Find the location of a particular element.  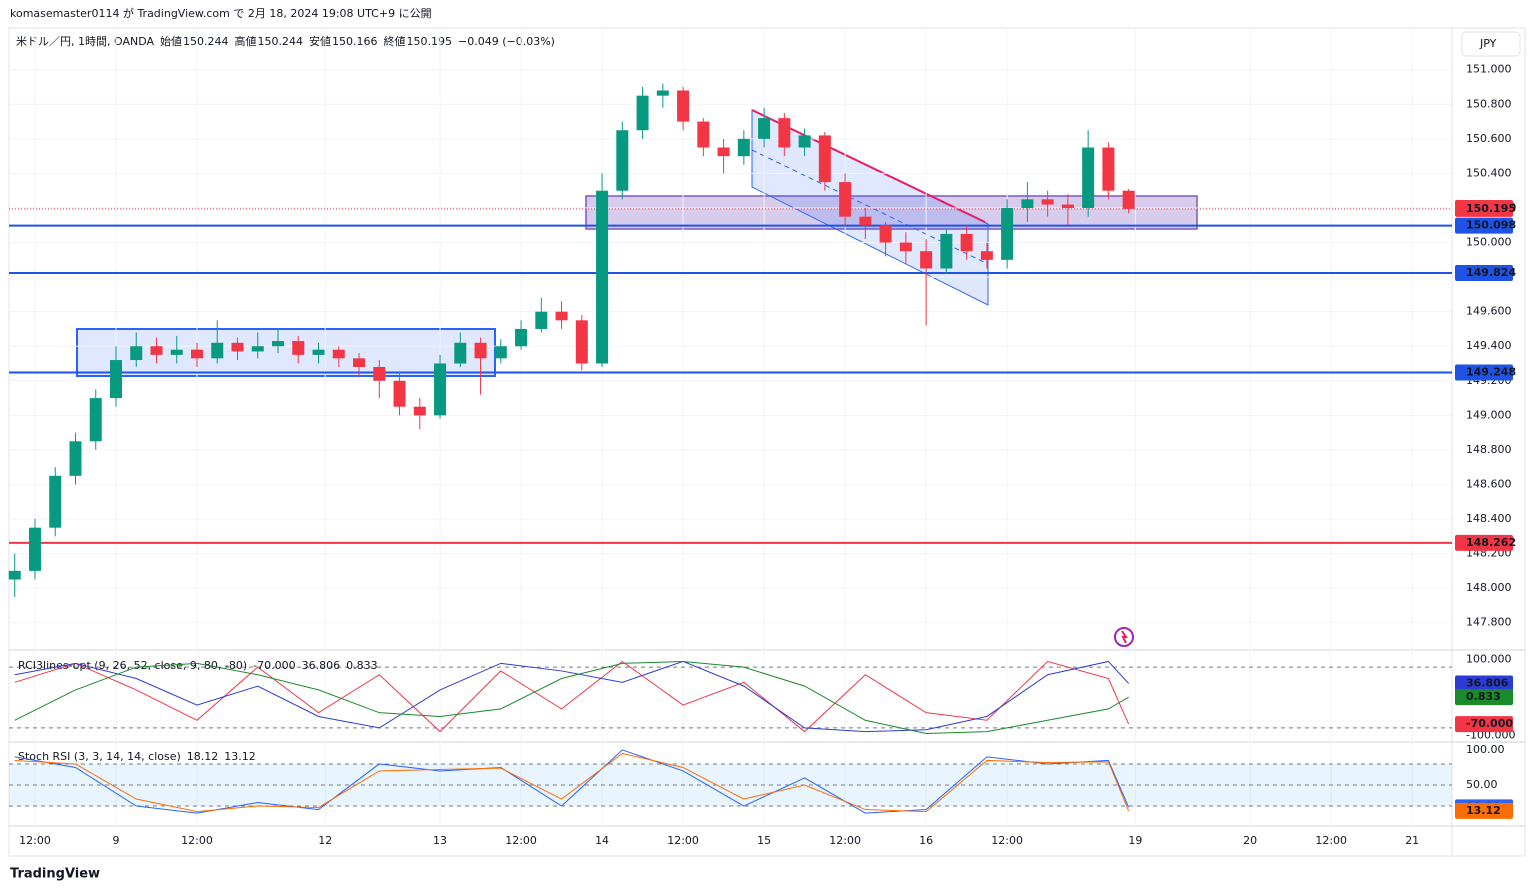

y-tick-label: 150.600 is located at coordinates (1489, 138).